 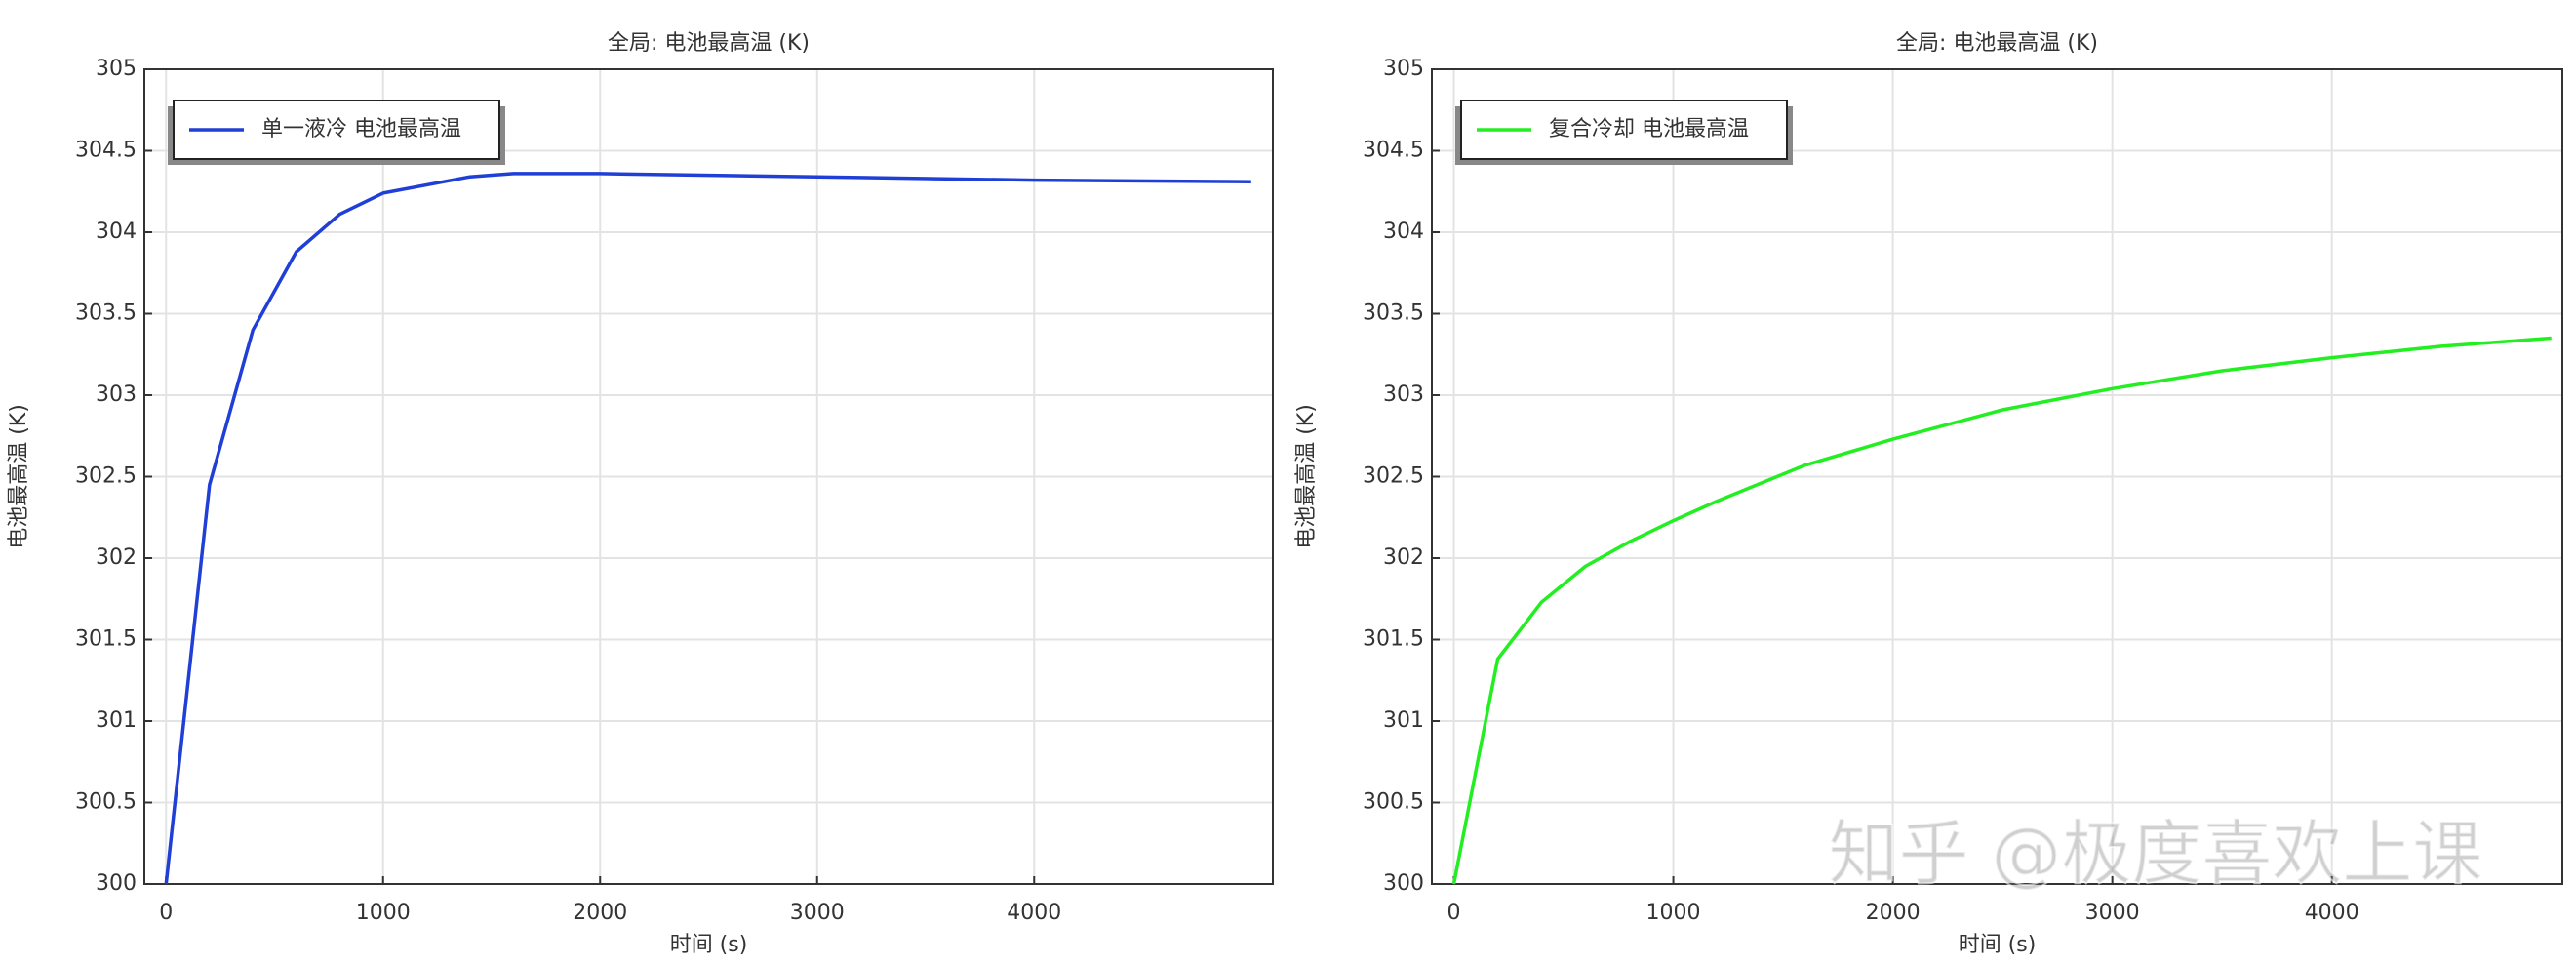 I want to click on legend-box, so click(x=336, y=130).